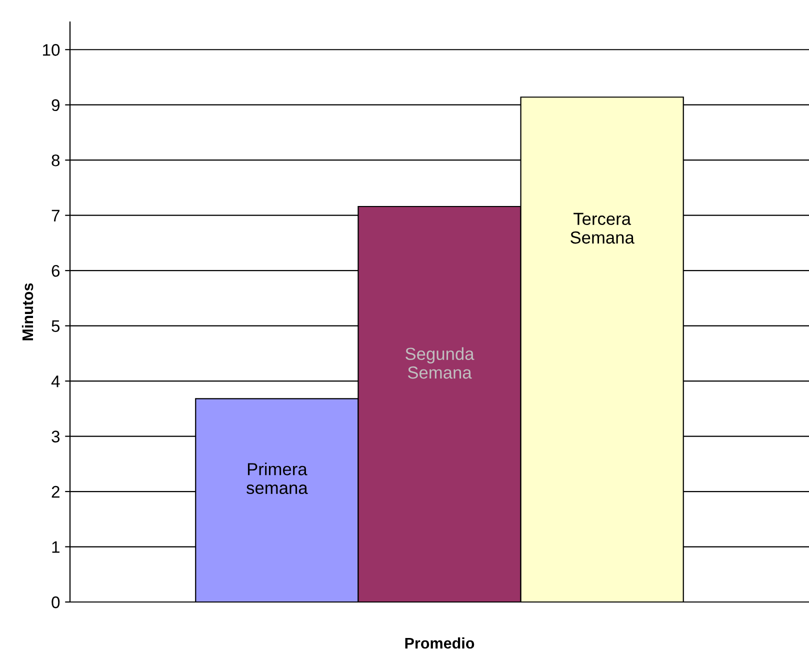 The height and width of the screenshot is (652, 809). I want to click on y-tick-label: 8, so click(56, 160).